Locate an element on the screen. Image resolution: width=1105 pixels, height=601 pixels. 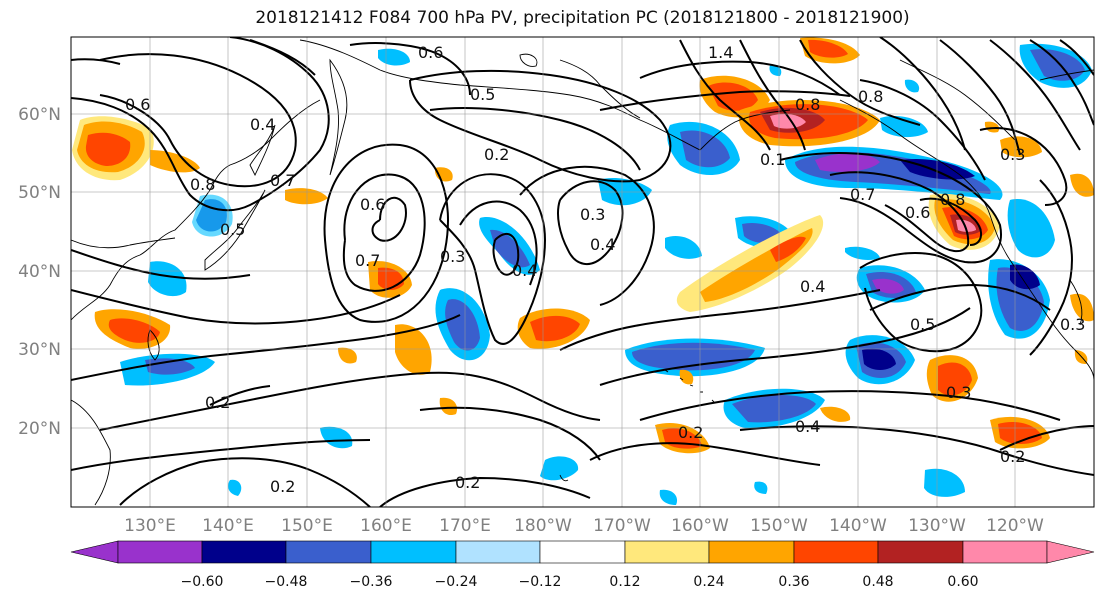
lon-label: 170°W is located at coordinates (622, 526).